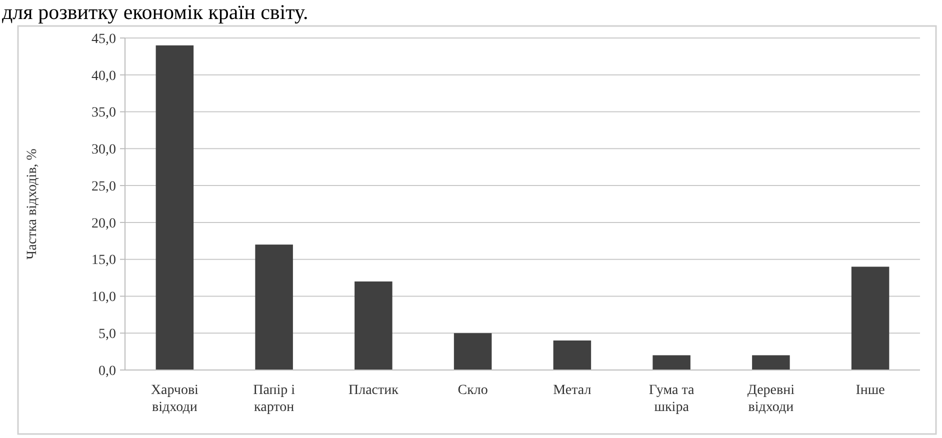  I want to click on x-tick-label: Скло, so click(473, 390).